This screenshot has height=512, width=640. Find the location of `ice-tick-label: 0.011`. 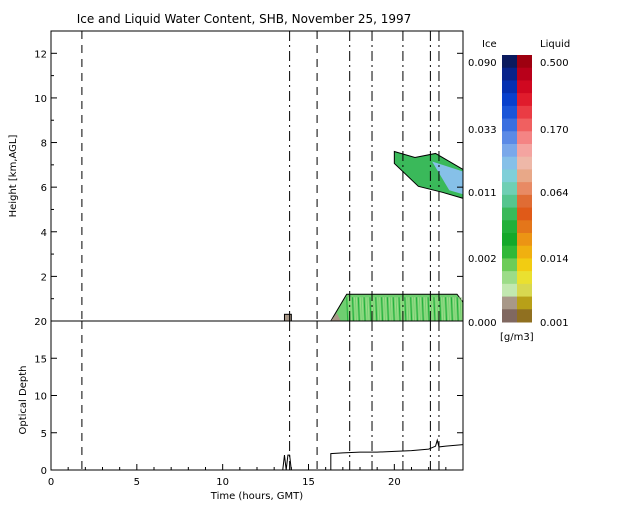

ice-tick-label: 0.011 is located at coordinates (482, 193).